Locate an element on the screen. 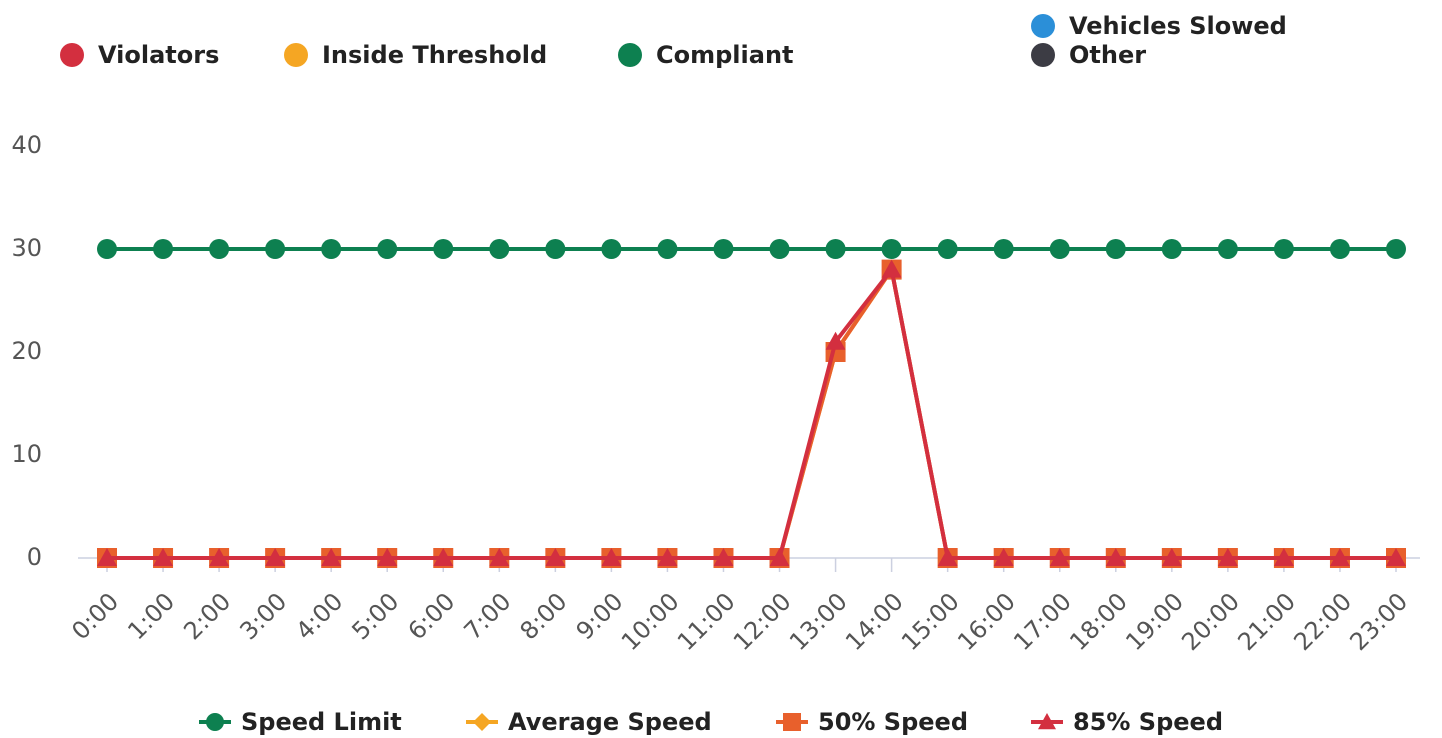 This screenshot has width=1442, height=738. y-tick-label: 20 is located at coordinates (26, 351).